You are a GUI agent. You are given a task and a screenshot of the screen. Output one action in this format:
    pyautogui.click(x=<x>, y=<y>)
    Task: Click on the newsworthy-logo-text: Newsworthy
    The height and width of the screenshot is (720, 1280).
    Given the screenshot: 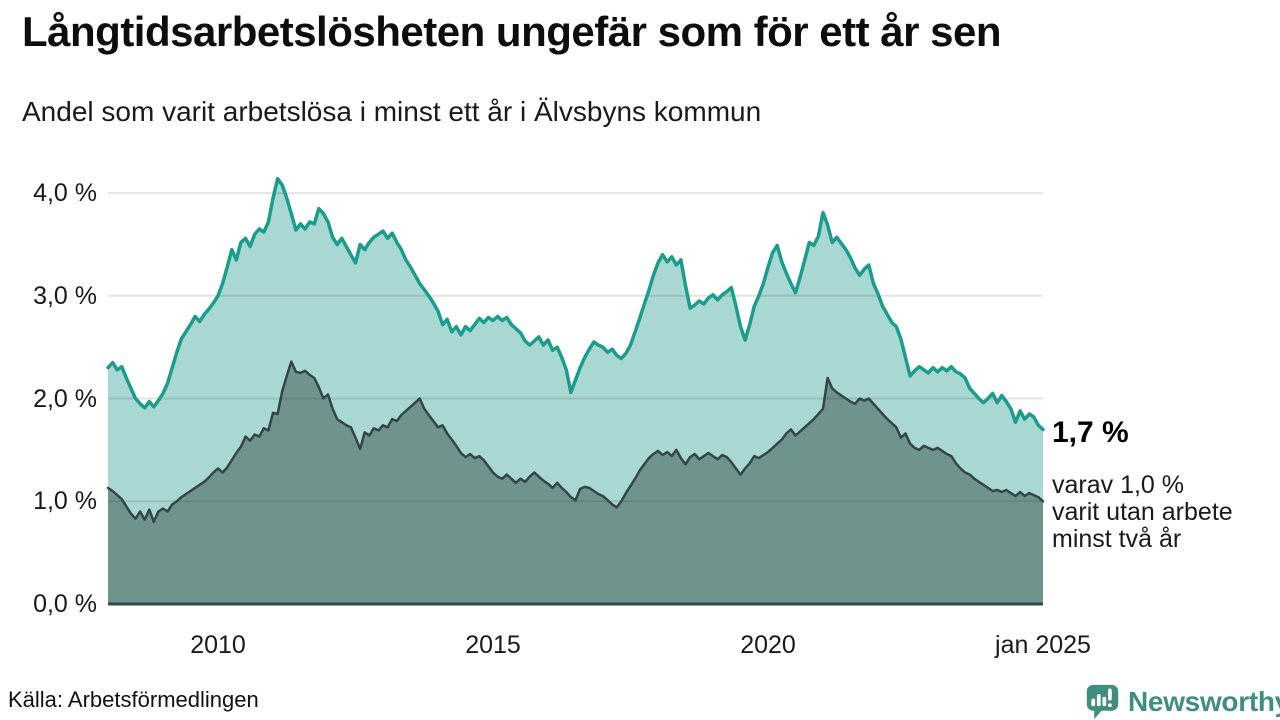 What is the action you would take?
    pyautogui.click(x=1204, y=701)
    